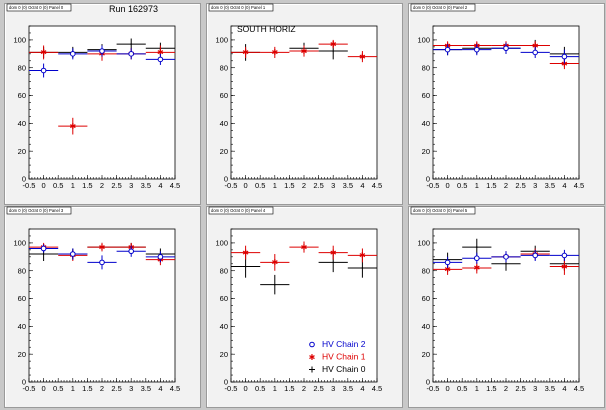 Image resolution: width=606 pixels, height=410 pixels. I want to click on y-tick-label: 0, so click(226, 382).